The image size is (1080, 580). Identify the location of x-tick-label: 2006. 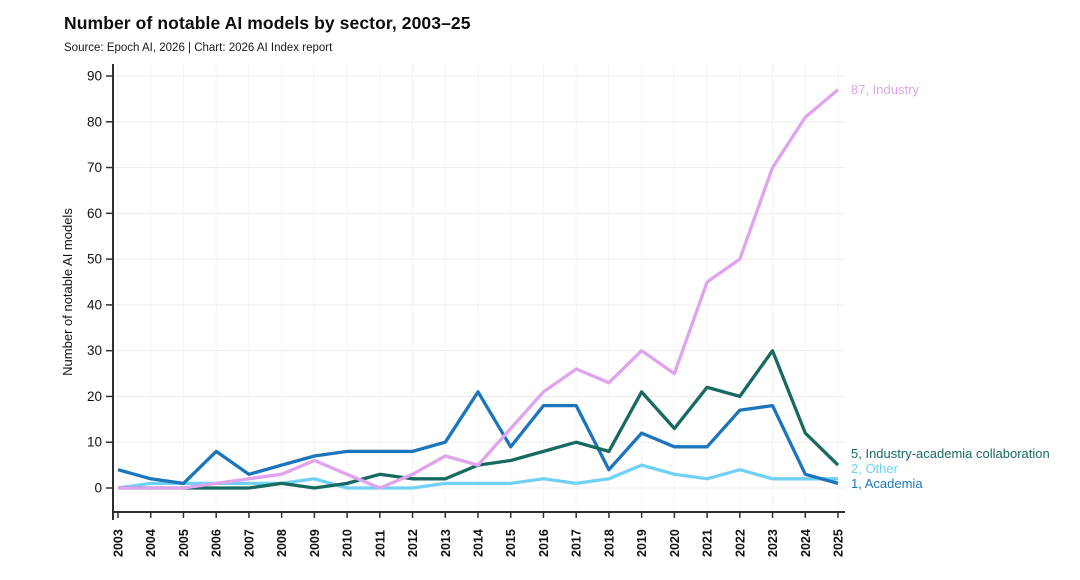
(217, 543).